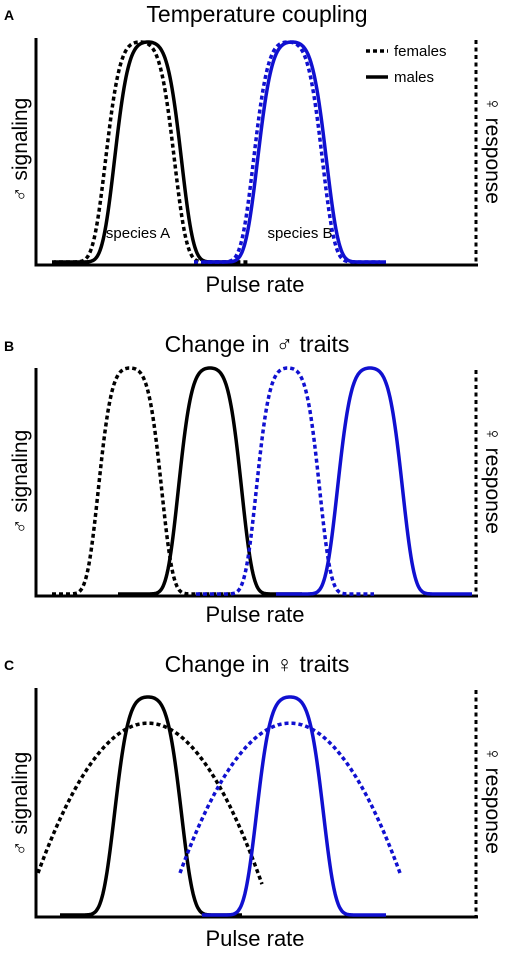 The image size is (510, 953). I want to click on panel-letter: C, so click(9, 665).